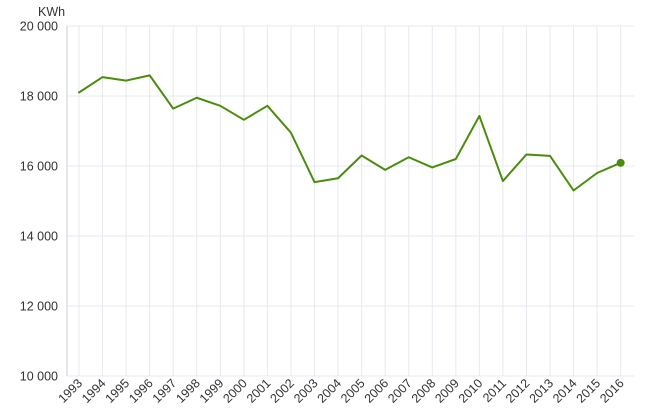  What do you see at coordinates (518, 391) in the screenshot?
I see `x-tick-label: 2012` at bounding box center [518, 391].